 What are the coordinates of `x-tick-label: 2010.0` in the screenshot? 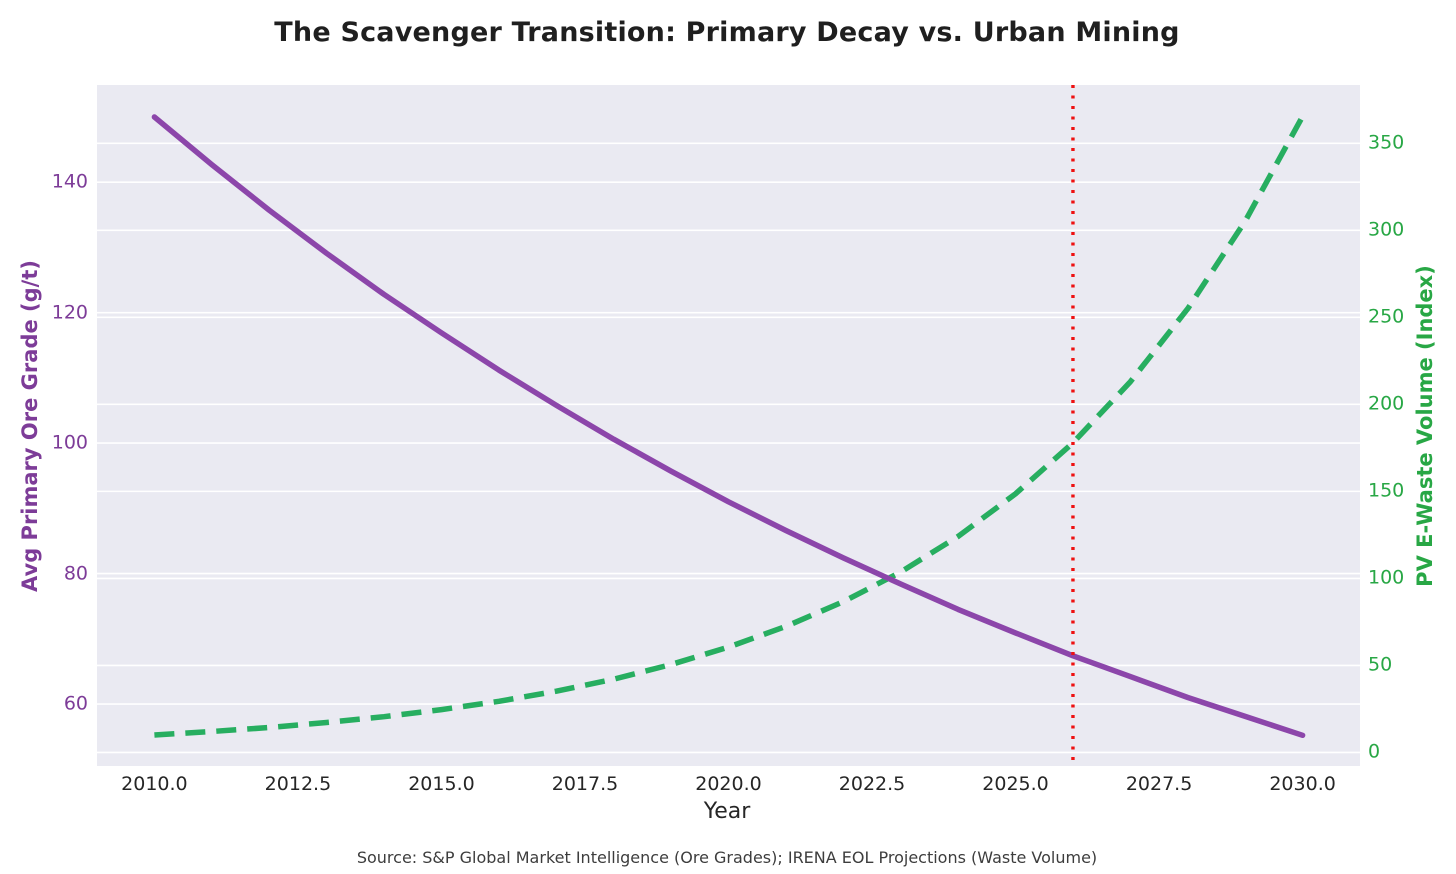 It's located at (154, 784).